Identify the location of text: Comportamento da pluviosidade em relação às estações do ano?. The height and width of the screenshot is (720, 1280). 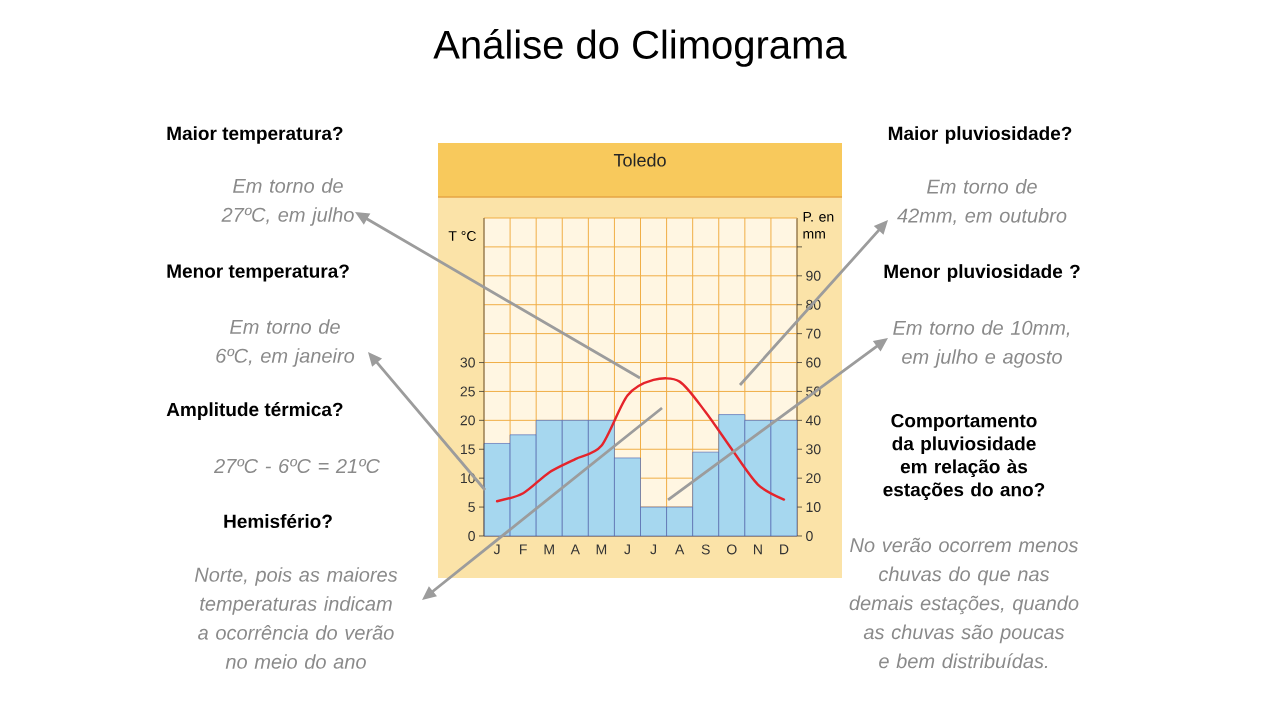
(964, 457).